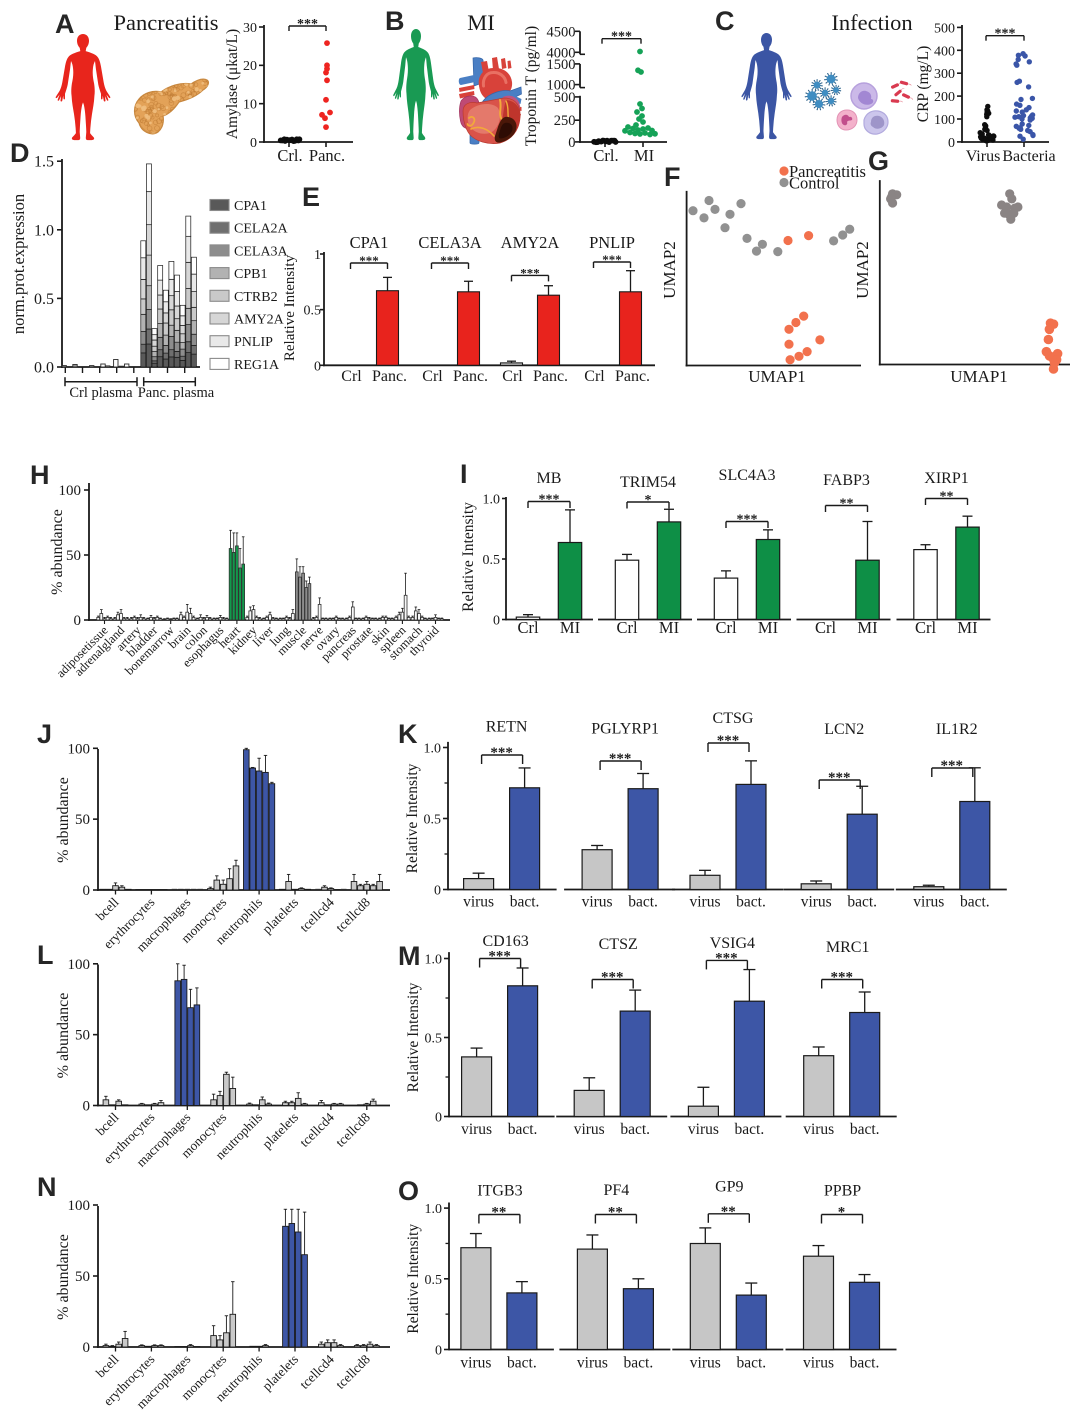 This screenshot has height=1418, width=1080. Describe the element at coordinates (261, 229) in the screenshot. I see `svg-text: CELA2A` at that location.